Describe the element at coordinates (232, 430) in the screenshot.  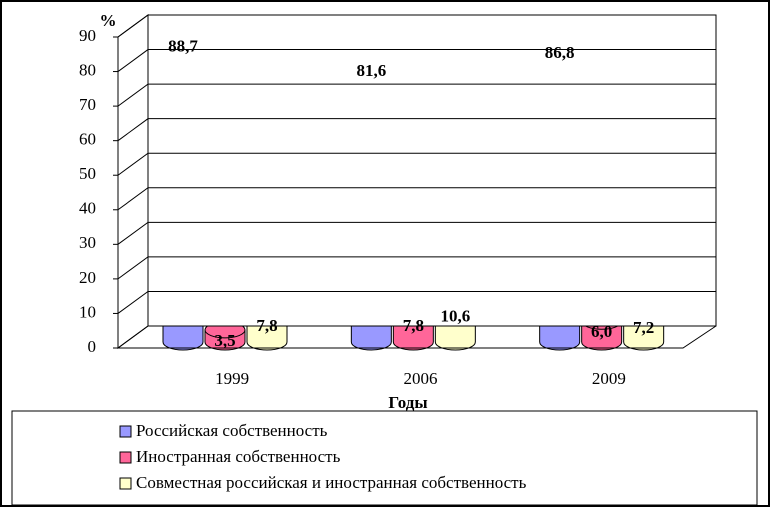
I see `legend-label: Российская собственность` at that location.